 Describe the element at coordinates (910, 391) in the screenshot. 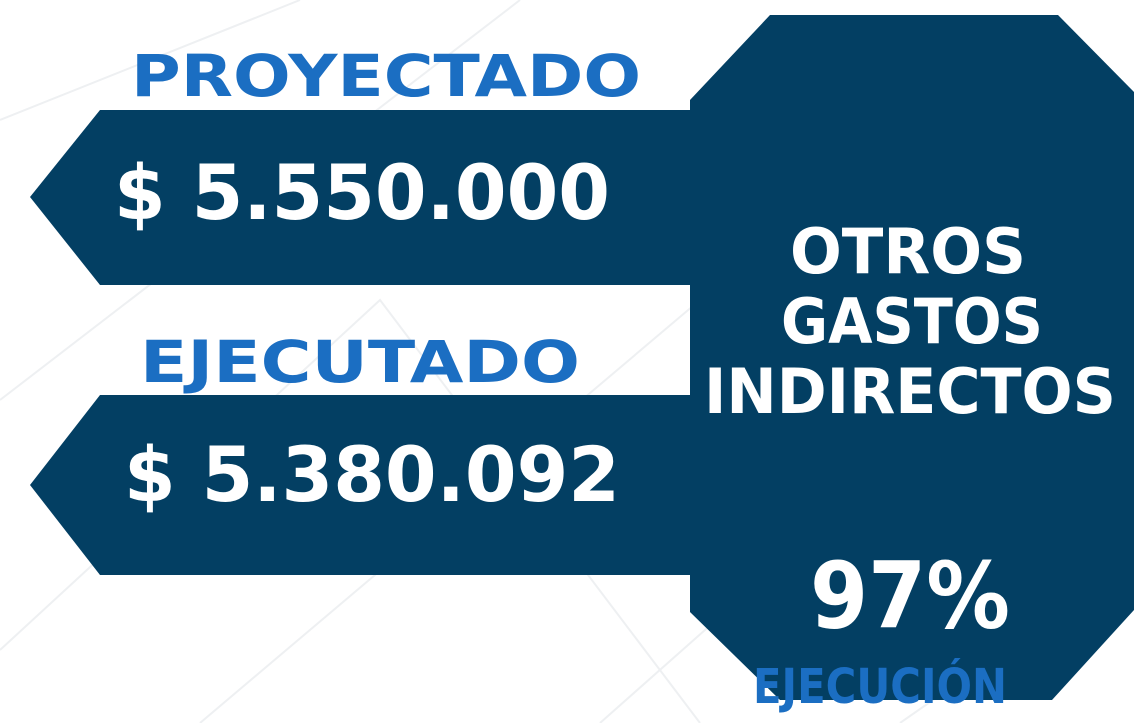

I see `category-line: INDIRECTOS` at that location.